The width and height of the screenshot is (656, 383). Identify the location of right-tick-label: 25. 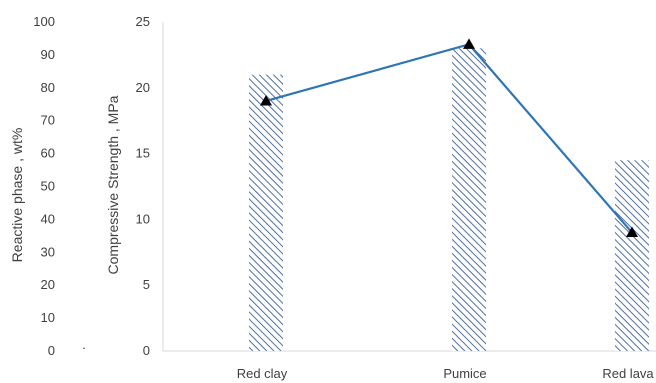
(143, 21).